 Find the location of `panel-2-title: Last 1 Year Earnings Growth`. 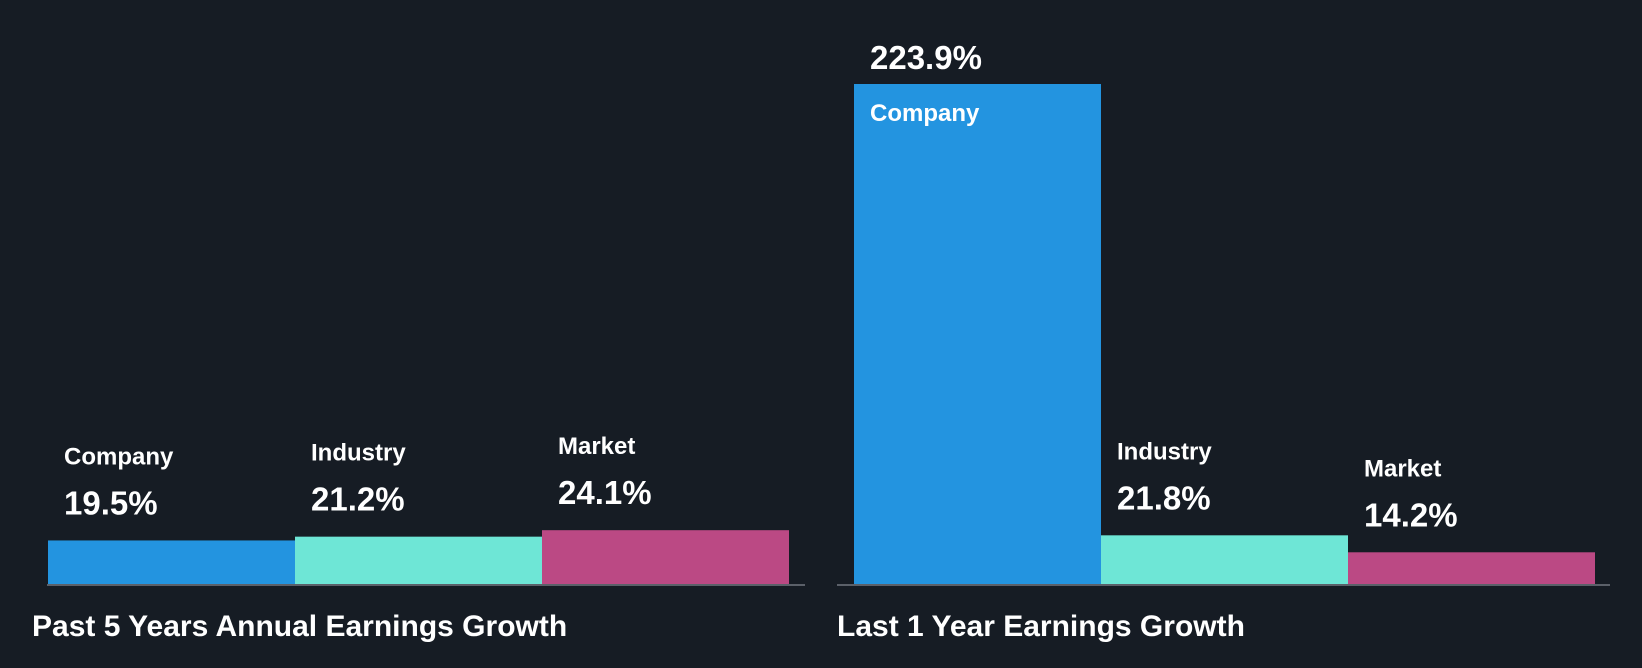

panel-2-title: Last 1 Year Earnings Growth is located at coordinates (1041, 626).